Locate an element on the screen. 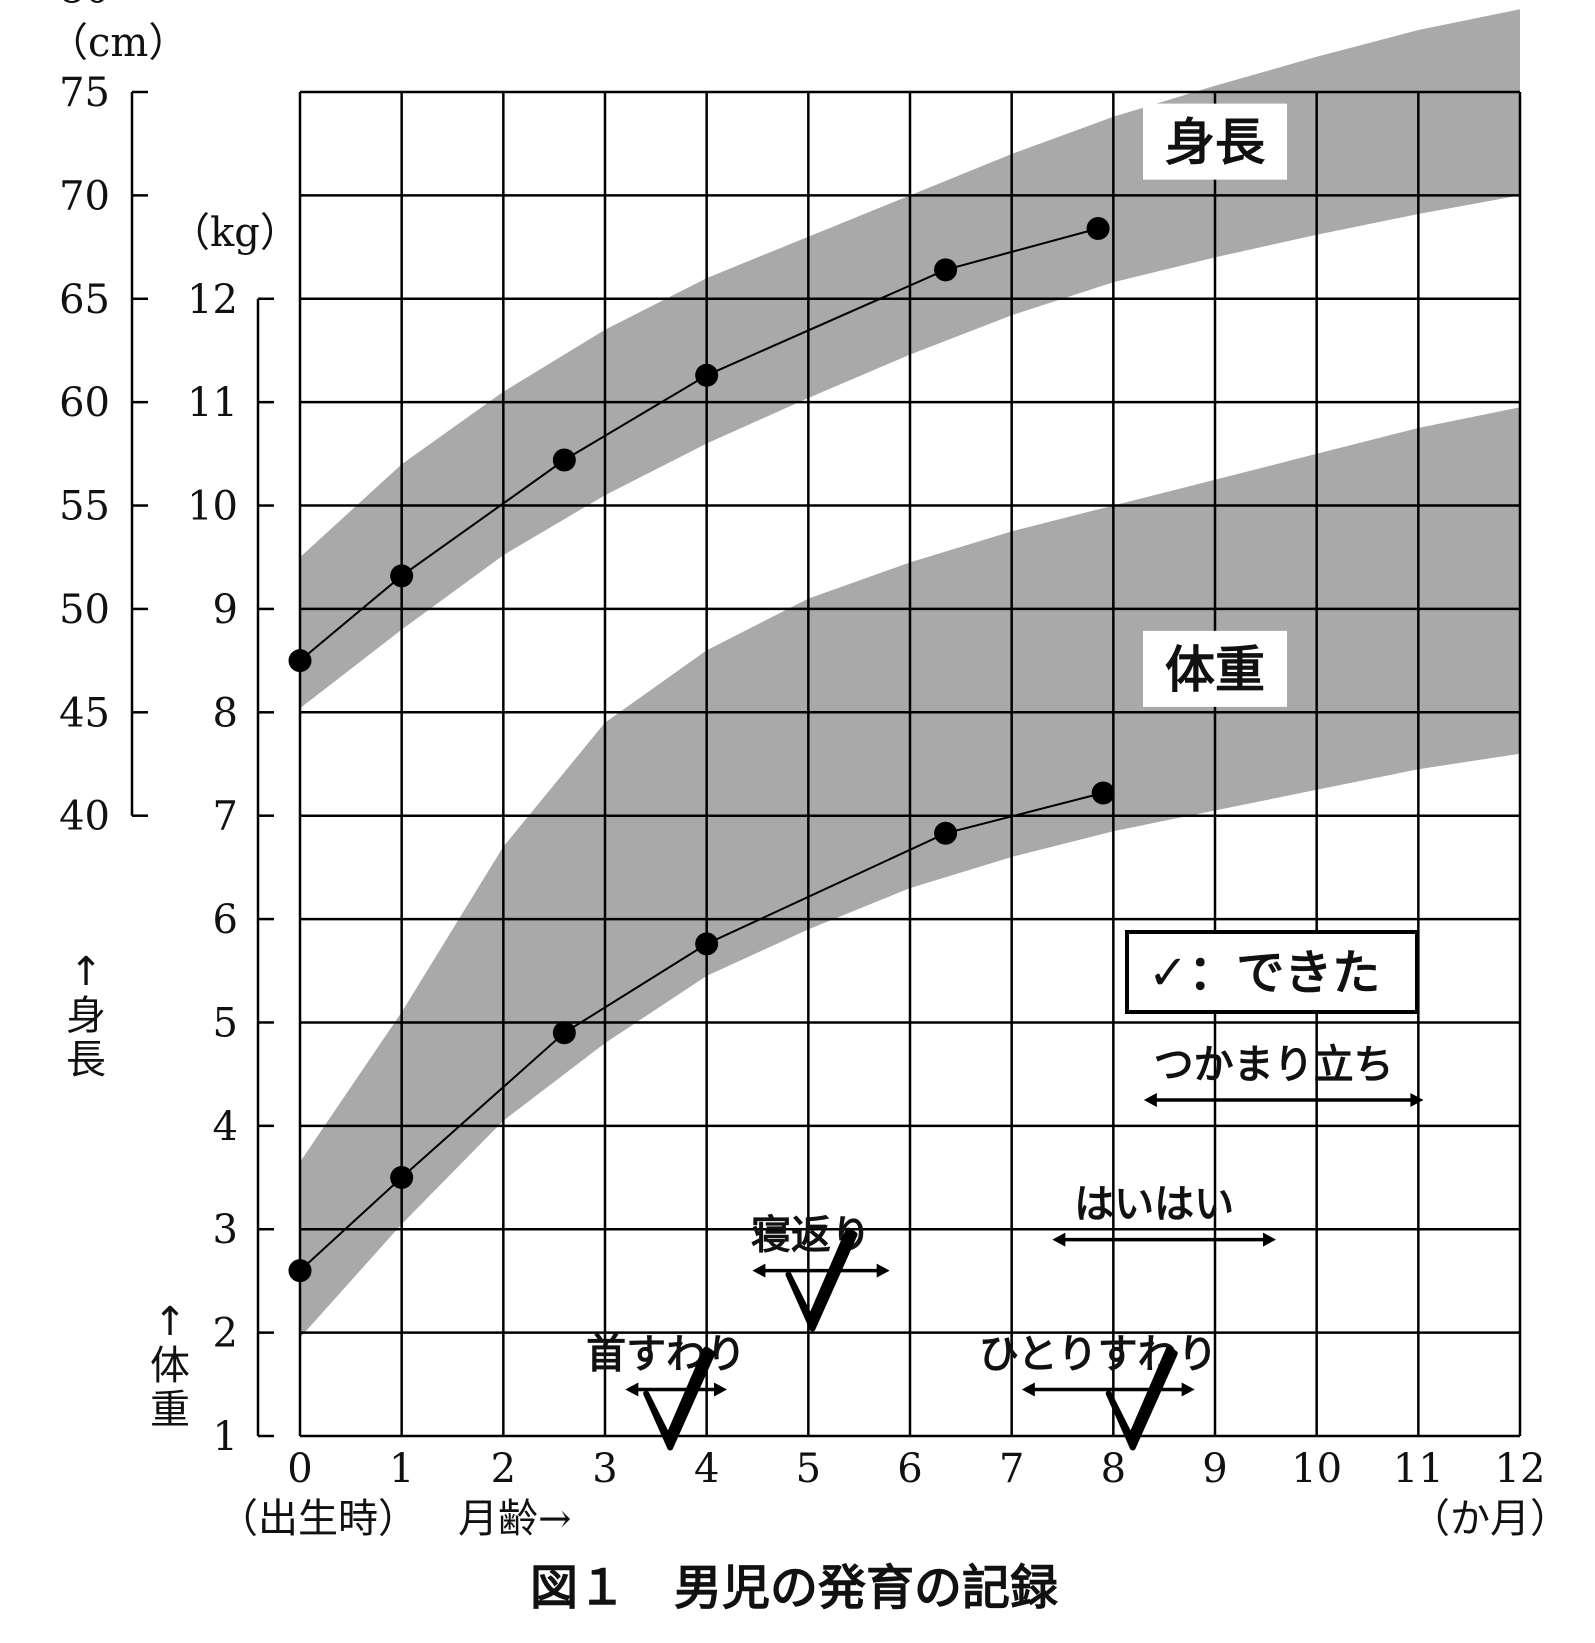 Image resolution: width=1595 pixels, height=1643 pixels. height-axis-label-char: 長 is located at coordinates (86, 1060).